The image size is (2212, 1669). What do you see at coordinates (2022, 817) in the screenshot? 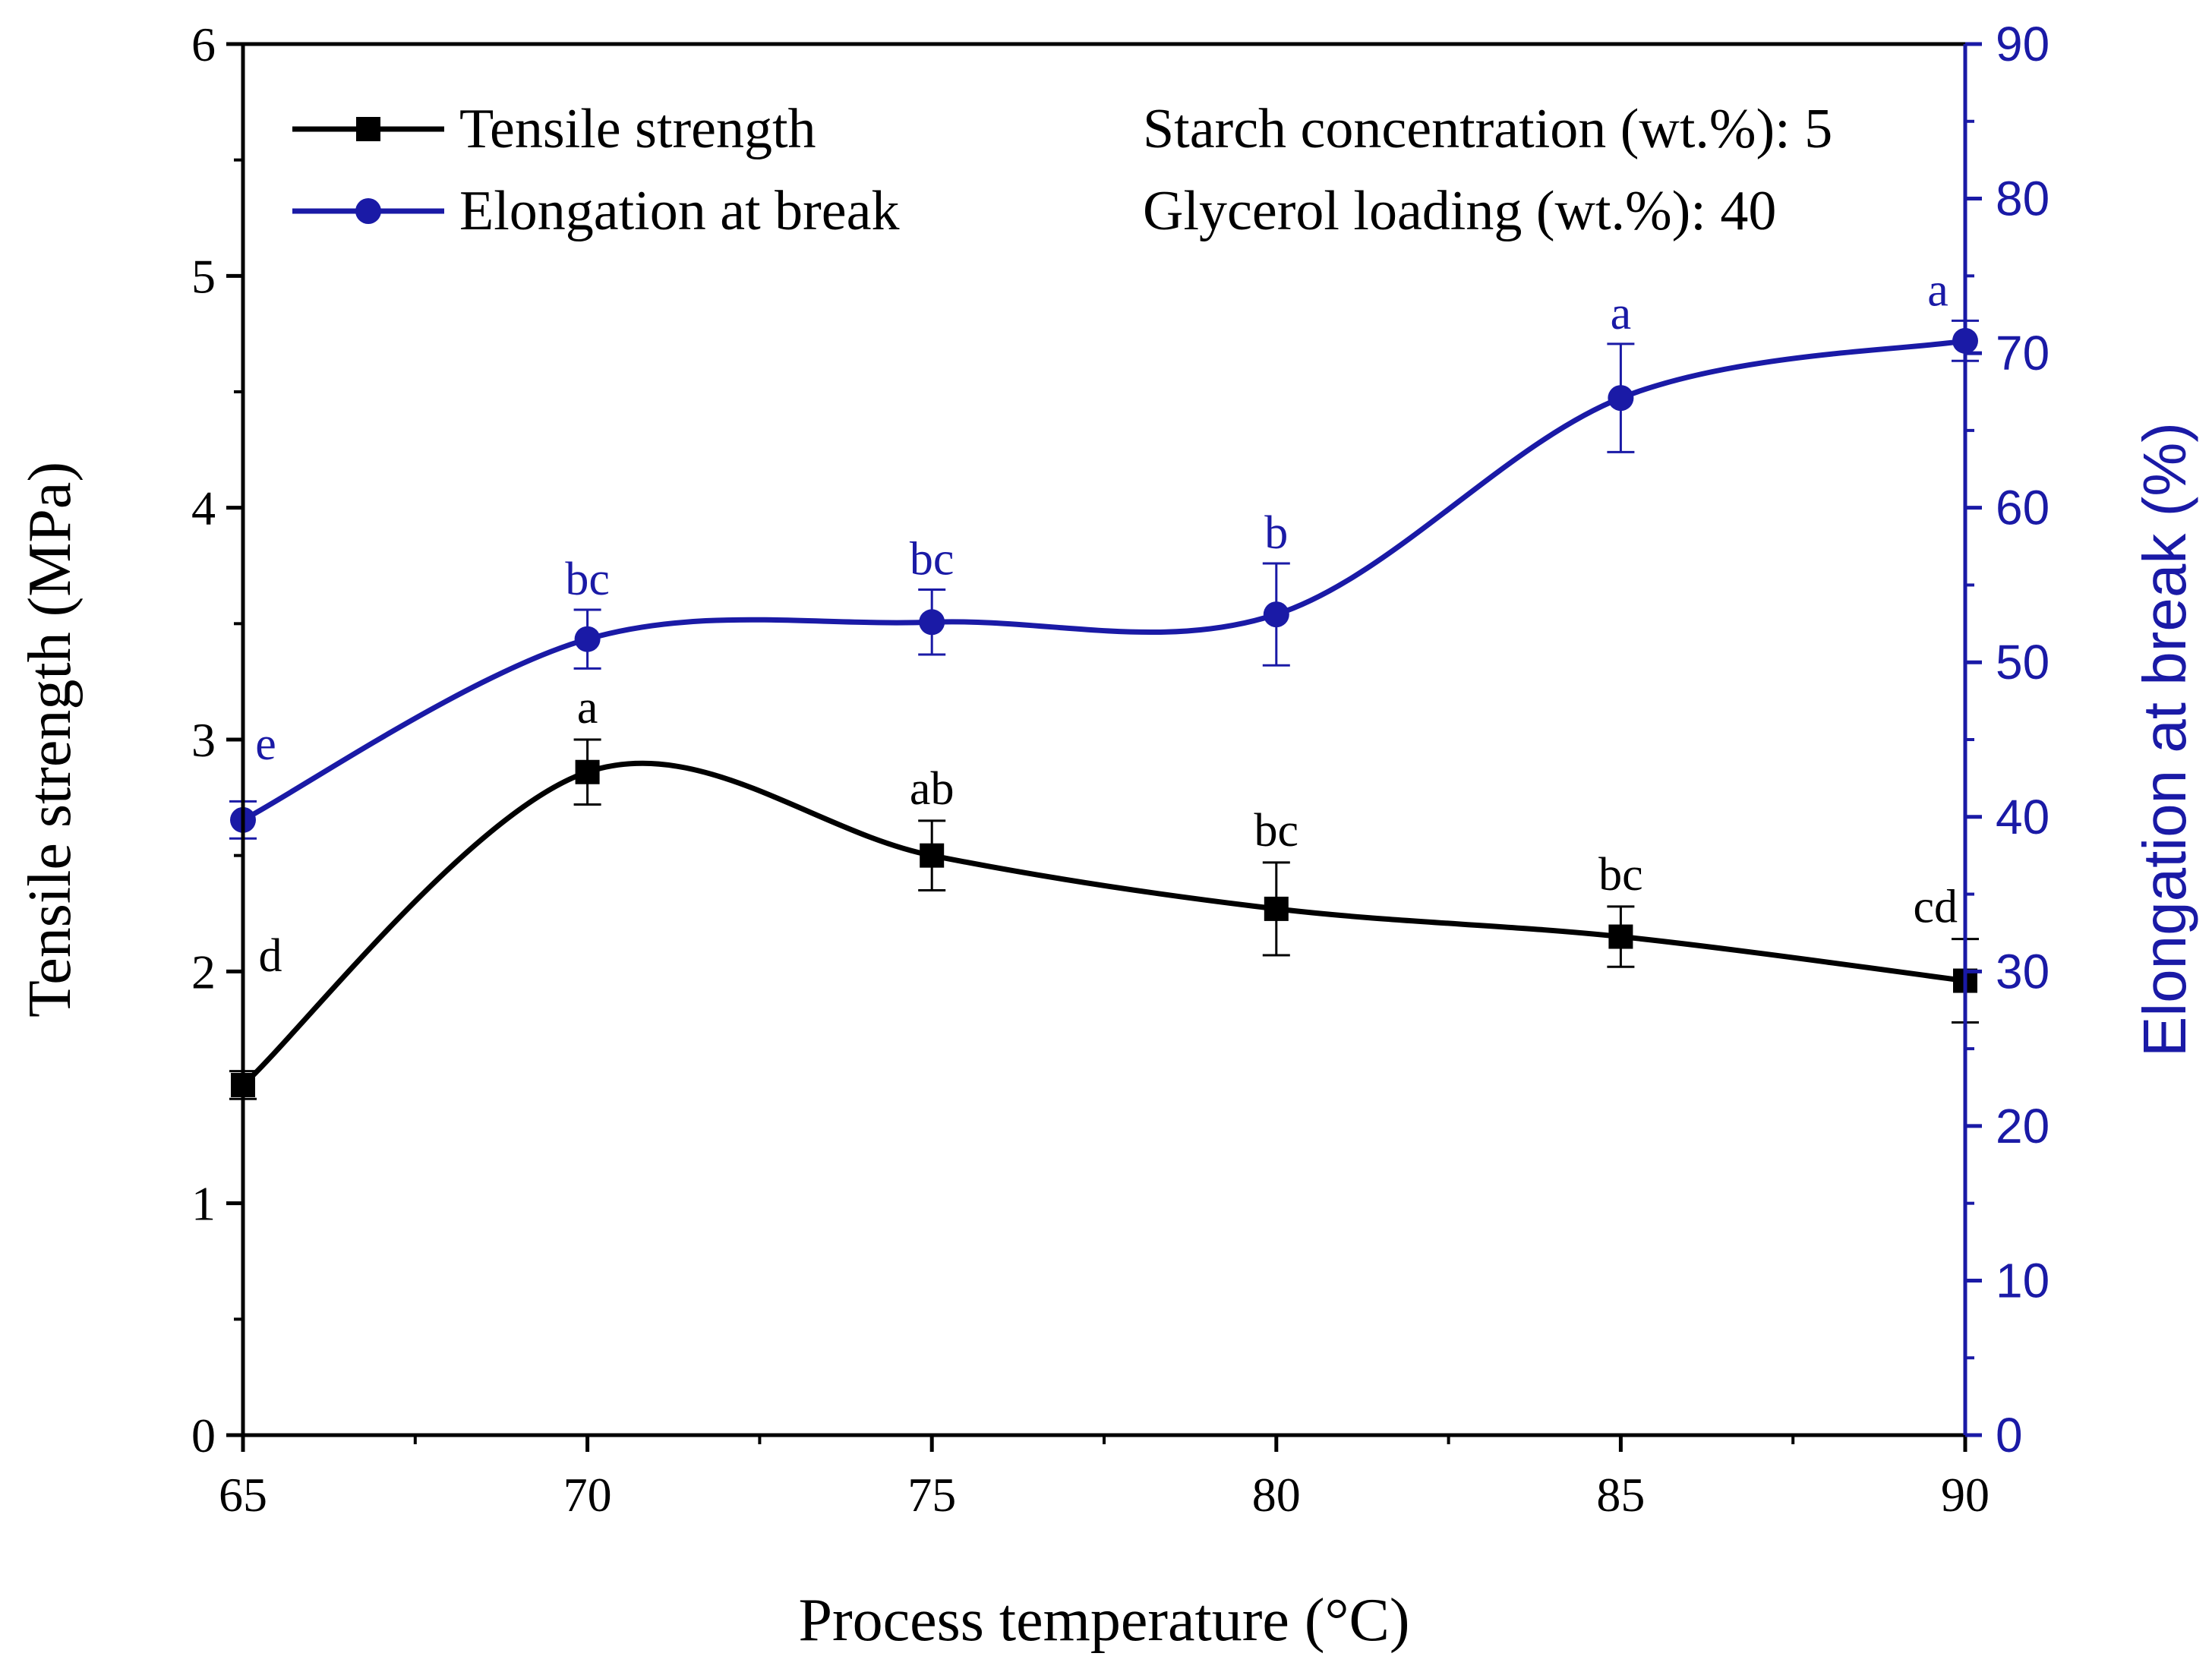
I see `right-y-tick-label: 40` at bounding box center [2022, 817].